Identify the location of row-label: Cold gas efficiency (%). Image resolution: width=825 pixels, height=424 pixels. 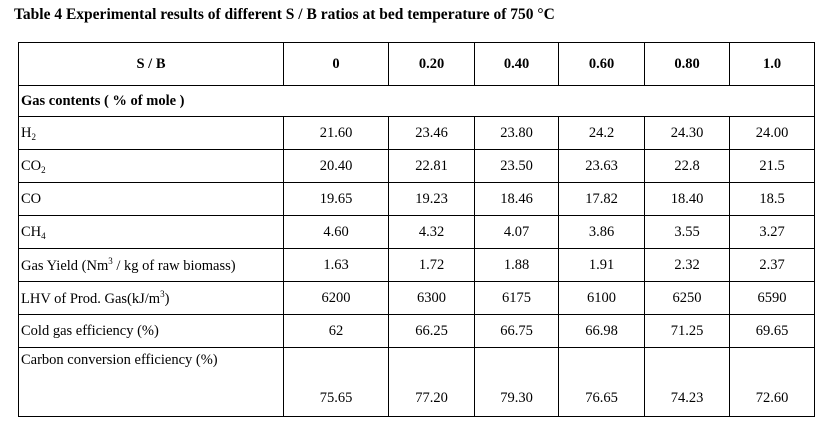
(151, 331).